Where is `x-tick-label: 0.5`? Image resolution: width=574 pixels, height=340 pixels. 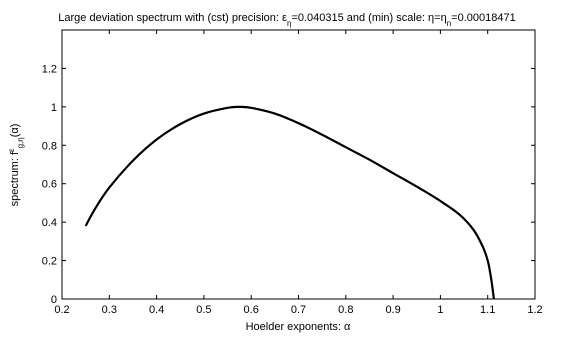
x-tick-label: 0.5 is located at coordinates (203, 310).